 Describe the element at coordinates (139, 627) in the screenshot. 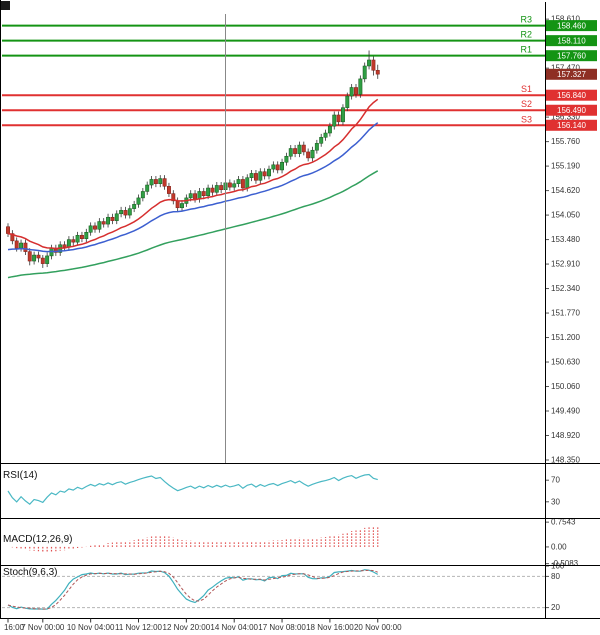

I see `x-tick-label: 11 Nov 12:00` at that location.